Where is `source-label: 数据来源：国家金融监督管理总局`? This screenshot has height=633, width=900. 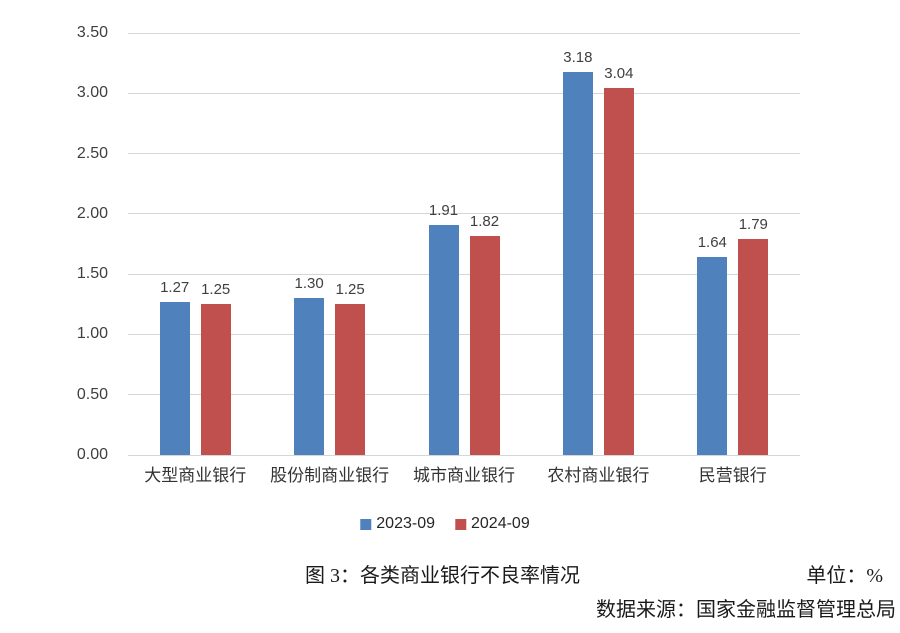
source-label: 数据来源：国家金融监督管理总局 is located at coordinates (746, 610).